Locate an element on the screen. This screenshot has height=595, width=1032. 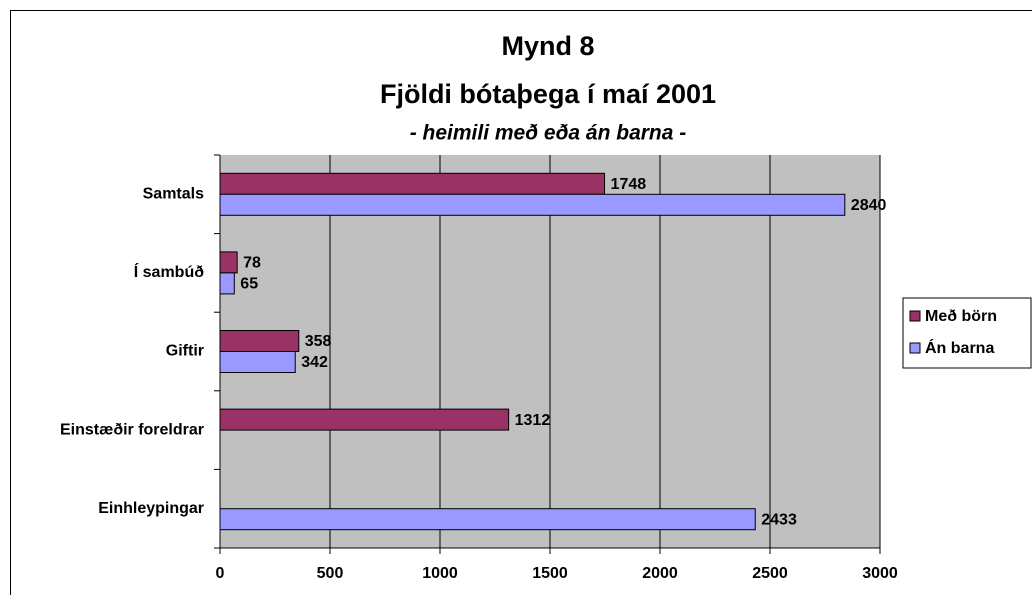
x-tick-label: 1000 is located at coordinates (440, 573).